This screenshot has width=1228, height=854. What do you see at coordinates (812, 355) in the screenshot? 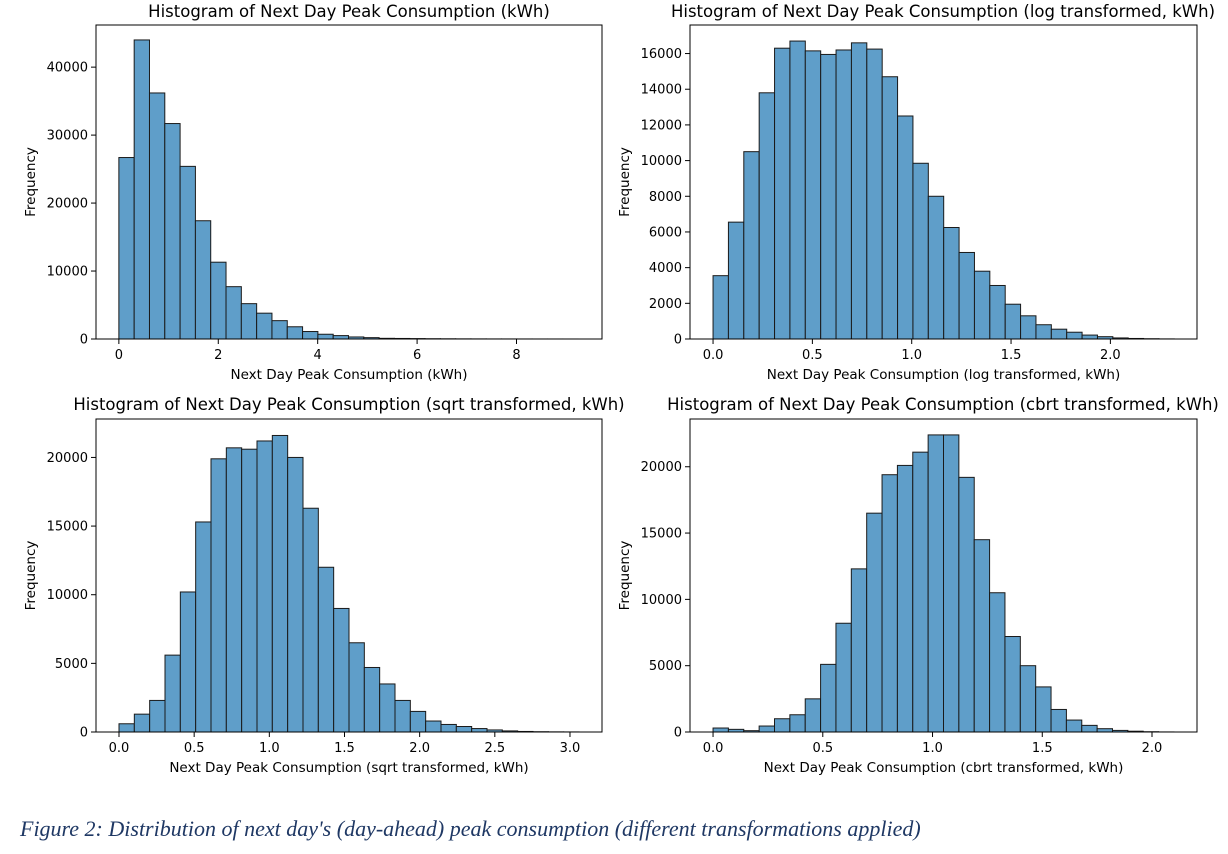
I see `x-tick-label: 0.5` at bounding box center [812, 355].